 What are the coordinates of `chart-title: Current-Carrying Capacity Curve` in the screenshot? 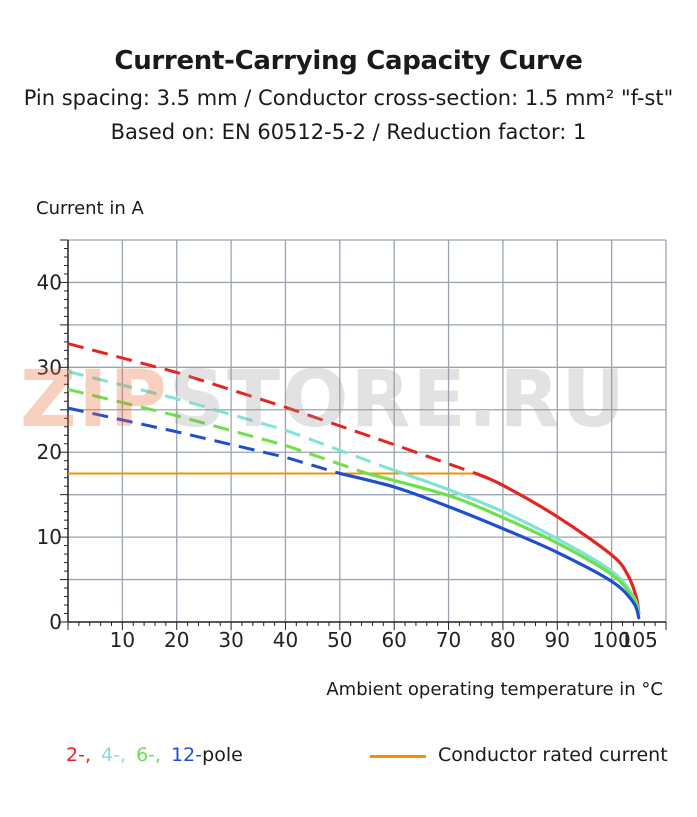 It's located at (348, 61).